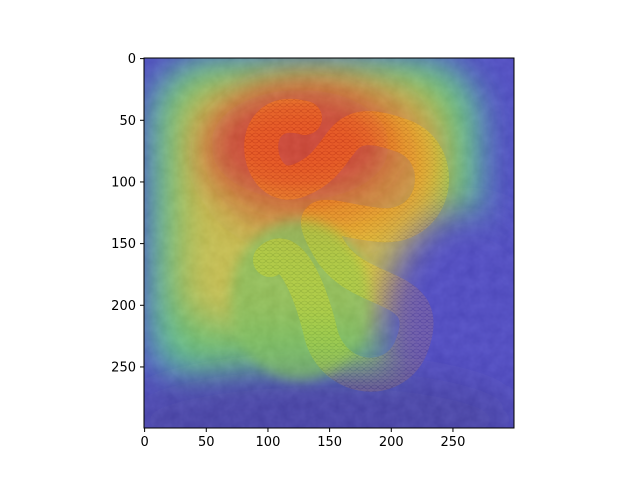 This screenshot has height=480, width=640. I want to click on x-tick-label: 200, so click(391, 442).